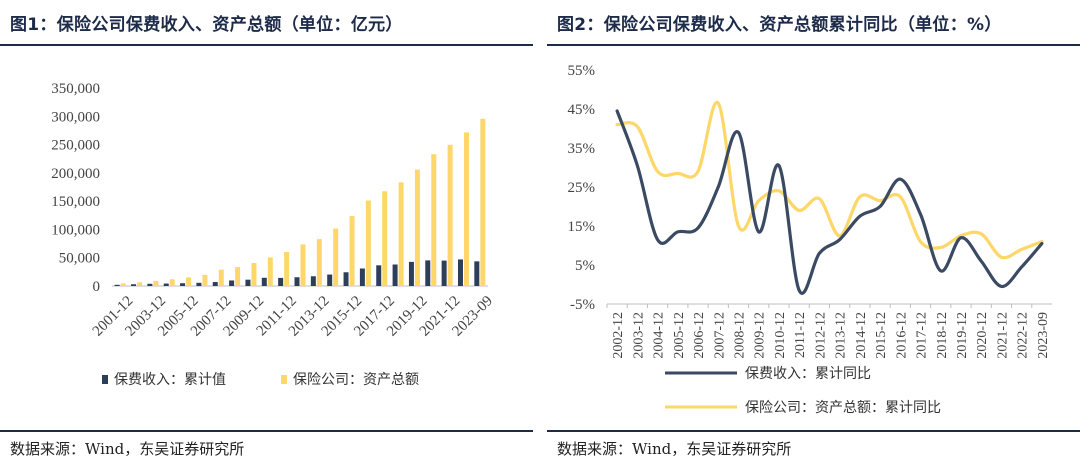 Image resolution: width=1080 pixels, height=469 pixels. Describe the element at coordinates (75, 174) in the screenshot. I see `y-tick-label: 200,000` at that location.